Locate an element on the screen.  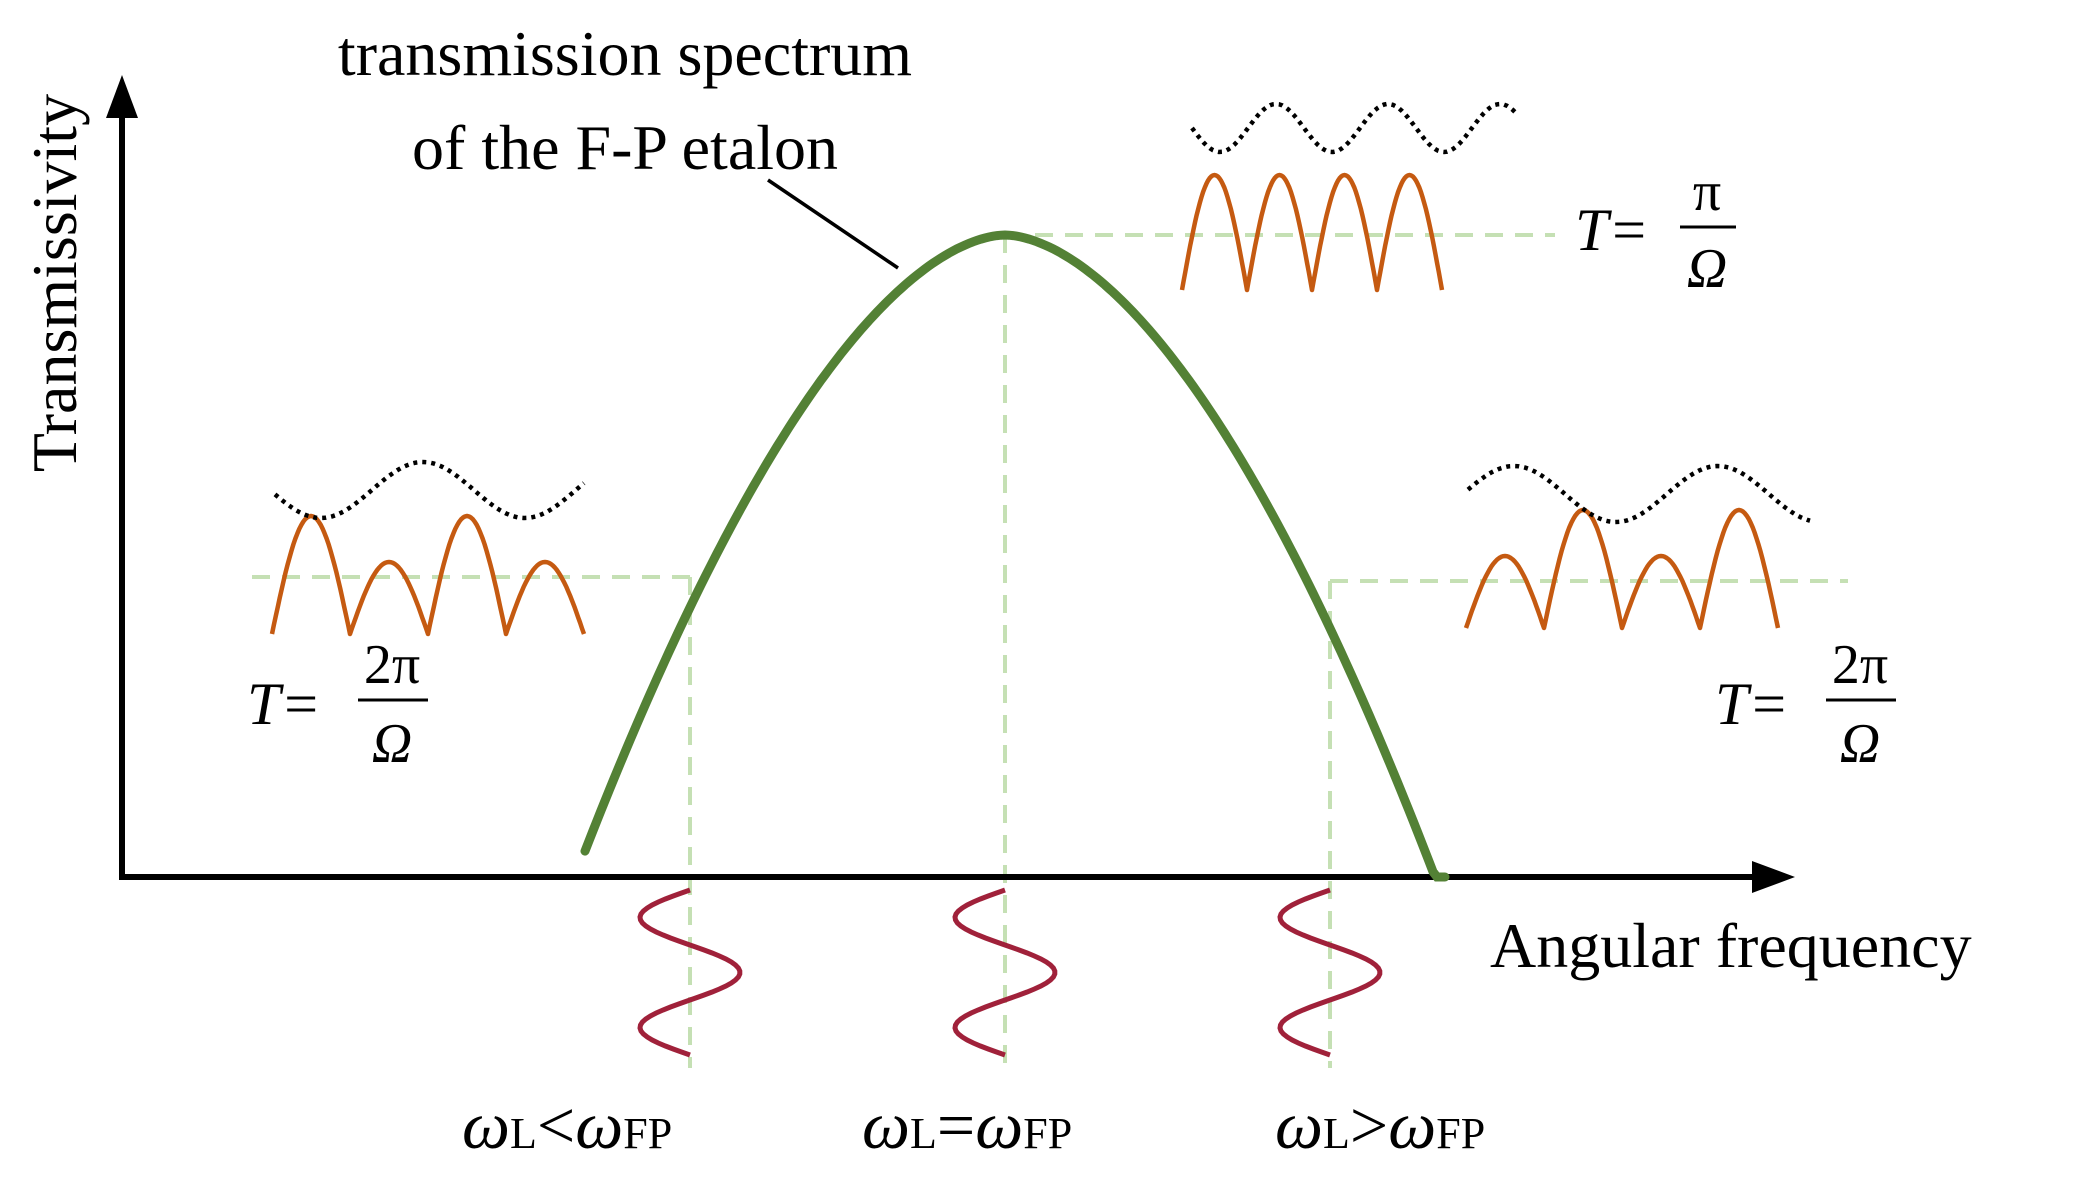
condition-center-omega-l: ω is located at coordinates (886, 1125).